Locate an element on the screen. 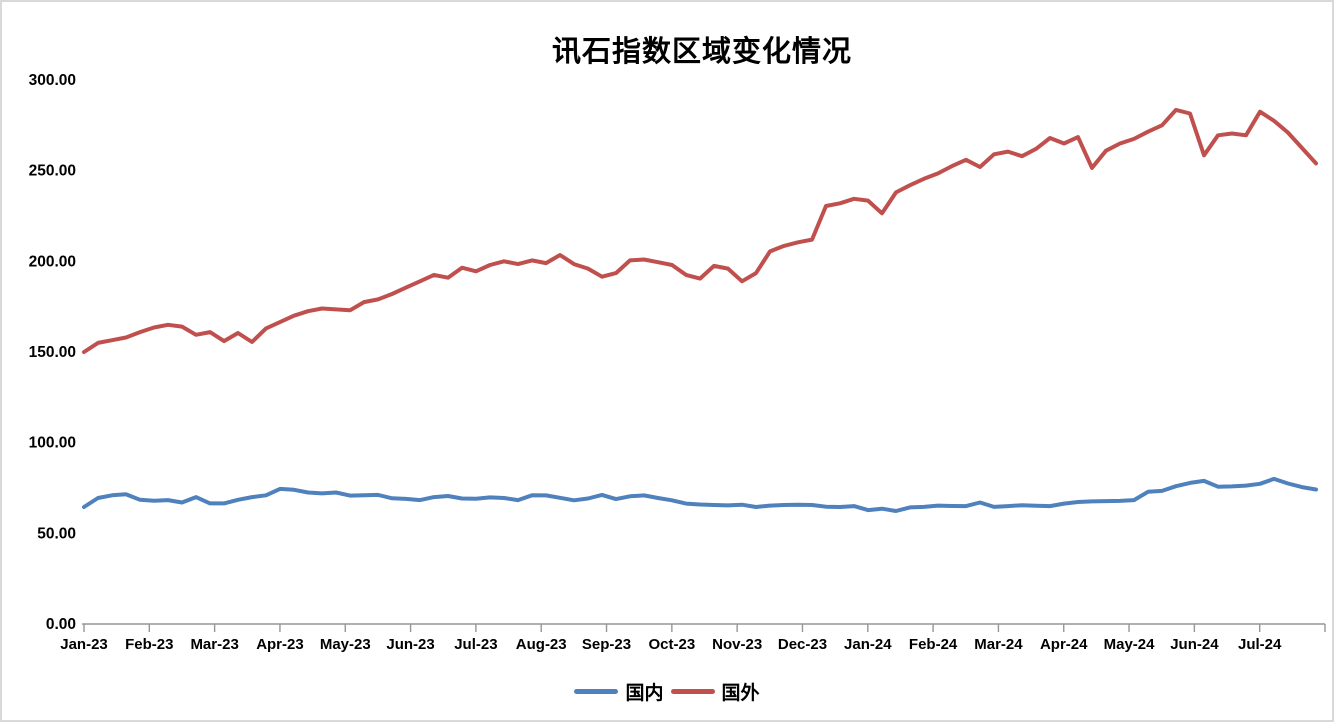  x-axis-label: Mar-23 is located at coordinates (214, 644).